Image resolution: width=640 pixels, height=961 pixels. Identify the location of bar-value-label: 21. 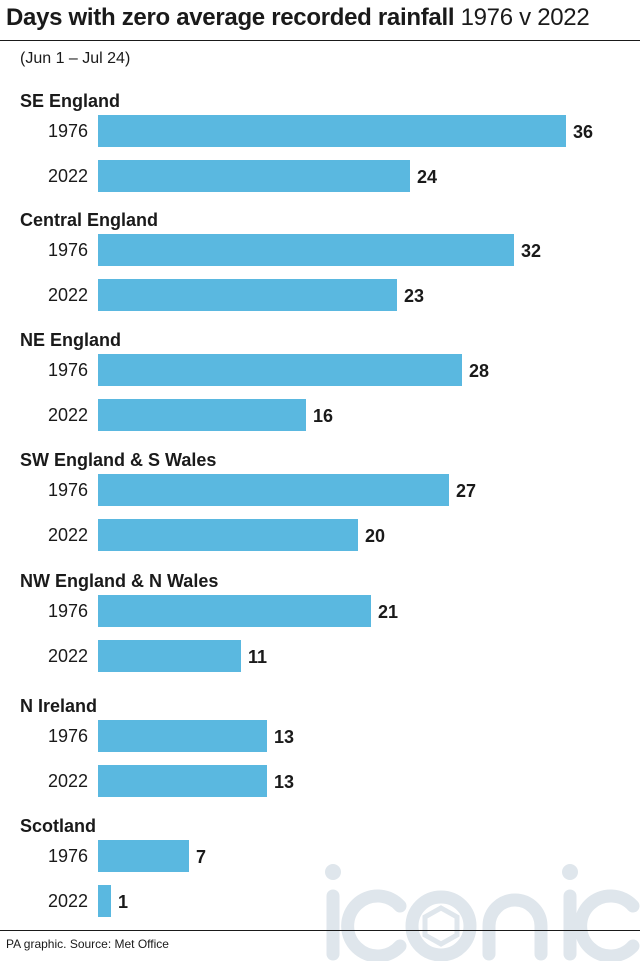
(388, 612).